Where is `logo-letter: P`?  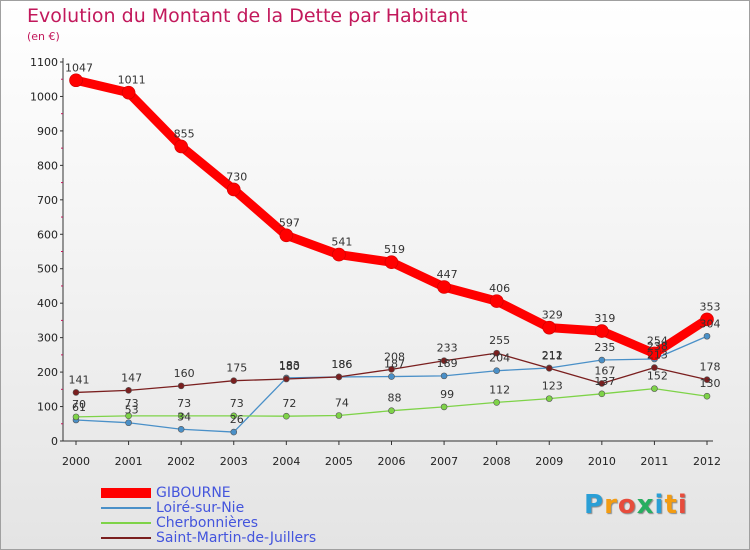
logo-letter: P is located at coordinates (594, 505).